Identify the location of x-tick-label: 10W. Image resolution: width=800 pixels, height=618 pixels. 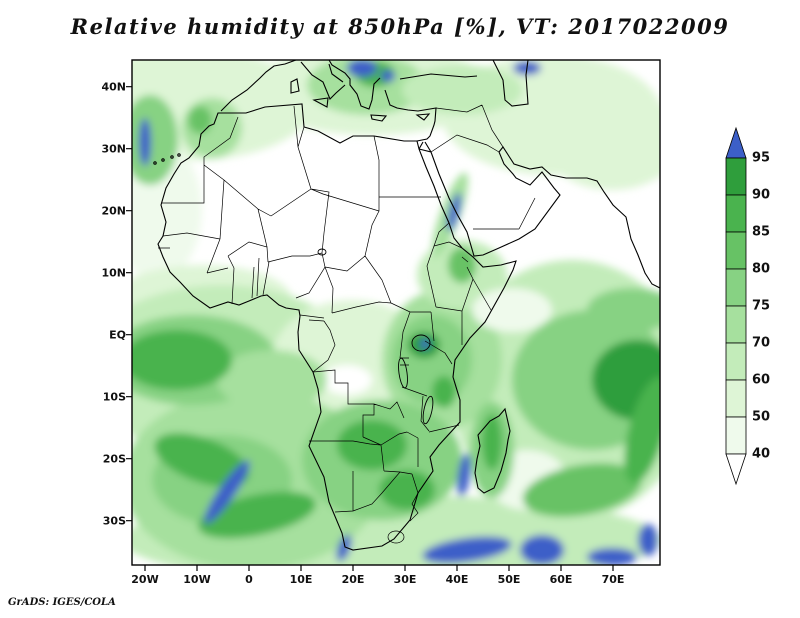
(197, 579).